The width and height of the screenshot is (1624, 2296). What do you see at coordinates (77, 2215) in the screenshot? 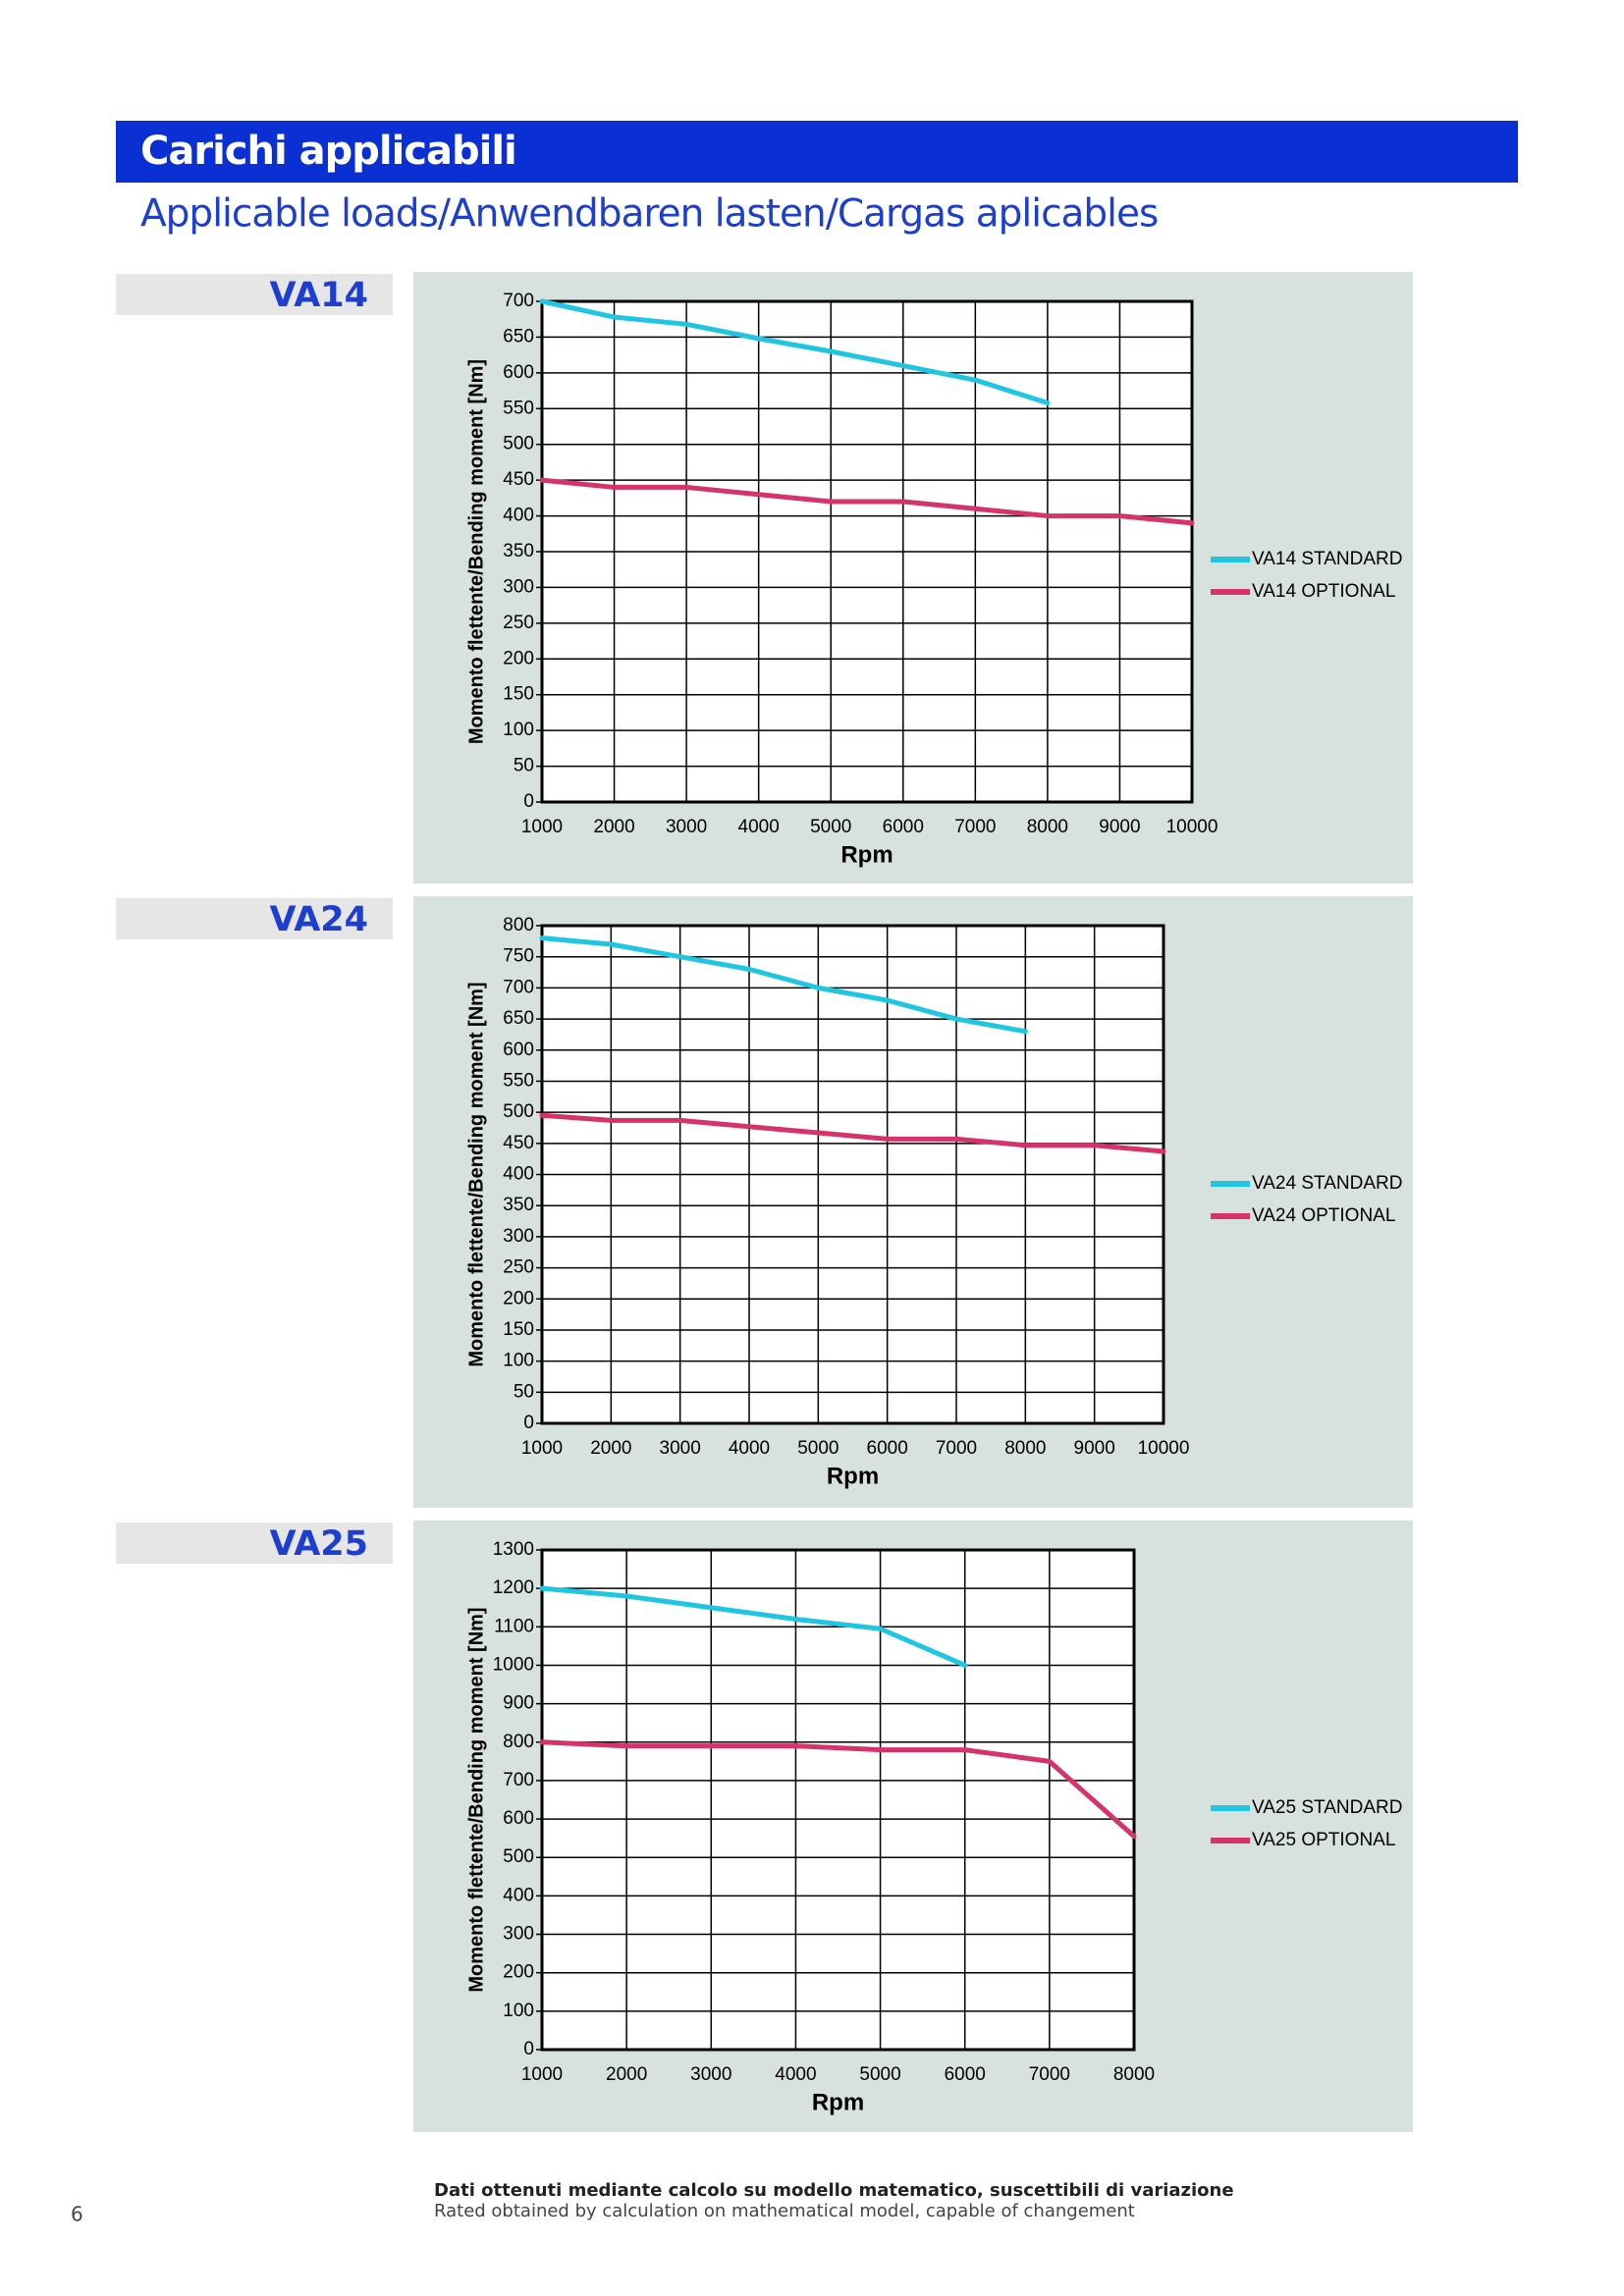
I see `page-number: 6` at bounding box center [77, 2215].